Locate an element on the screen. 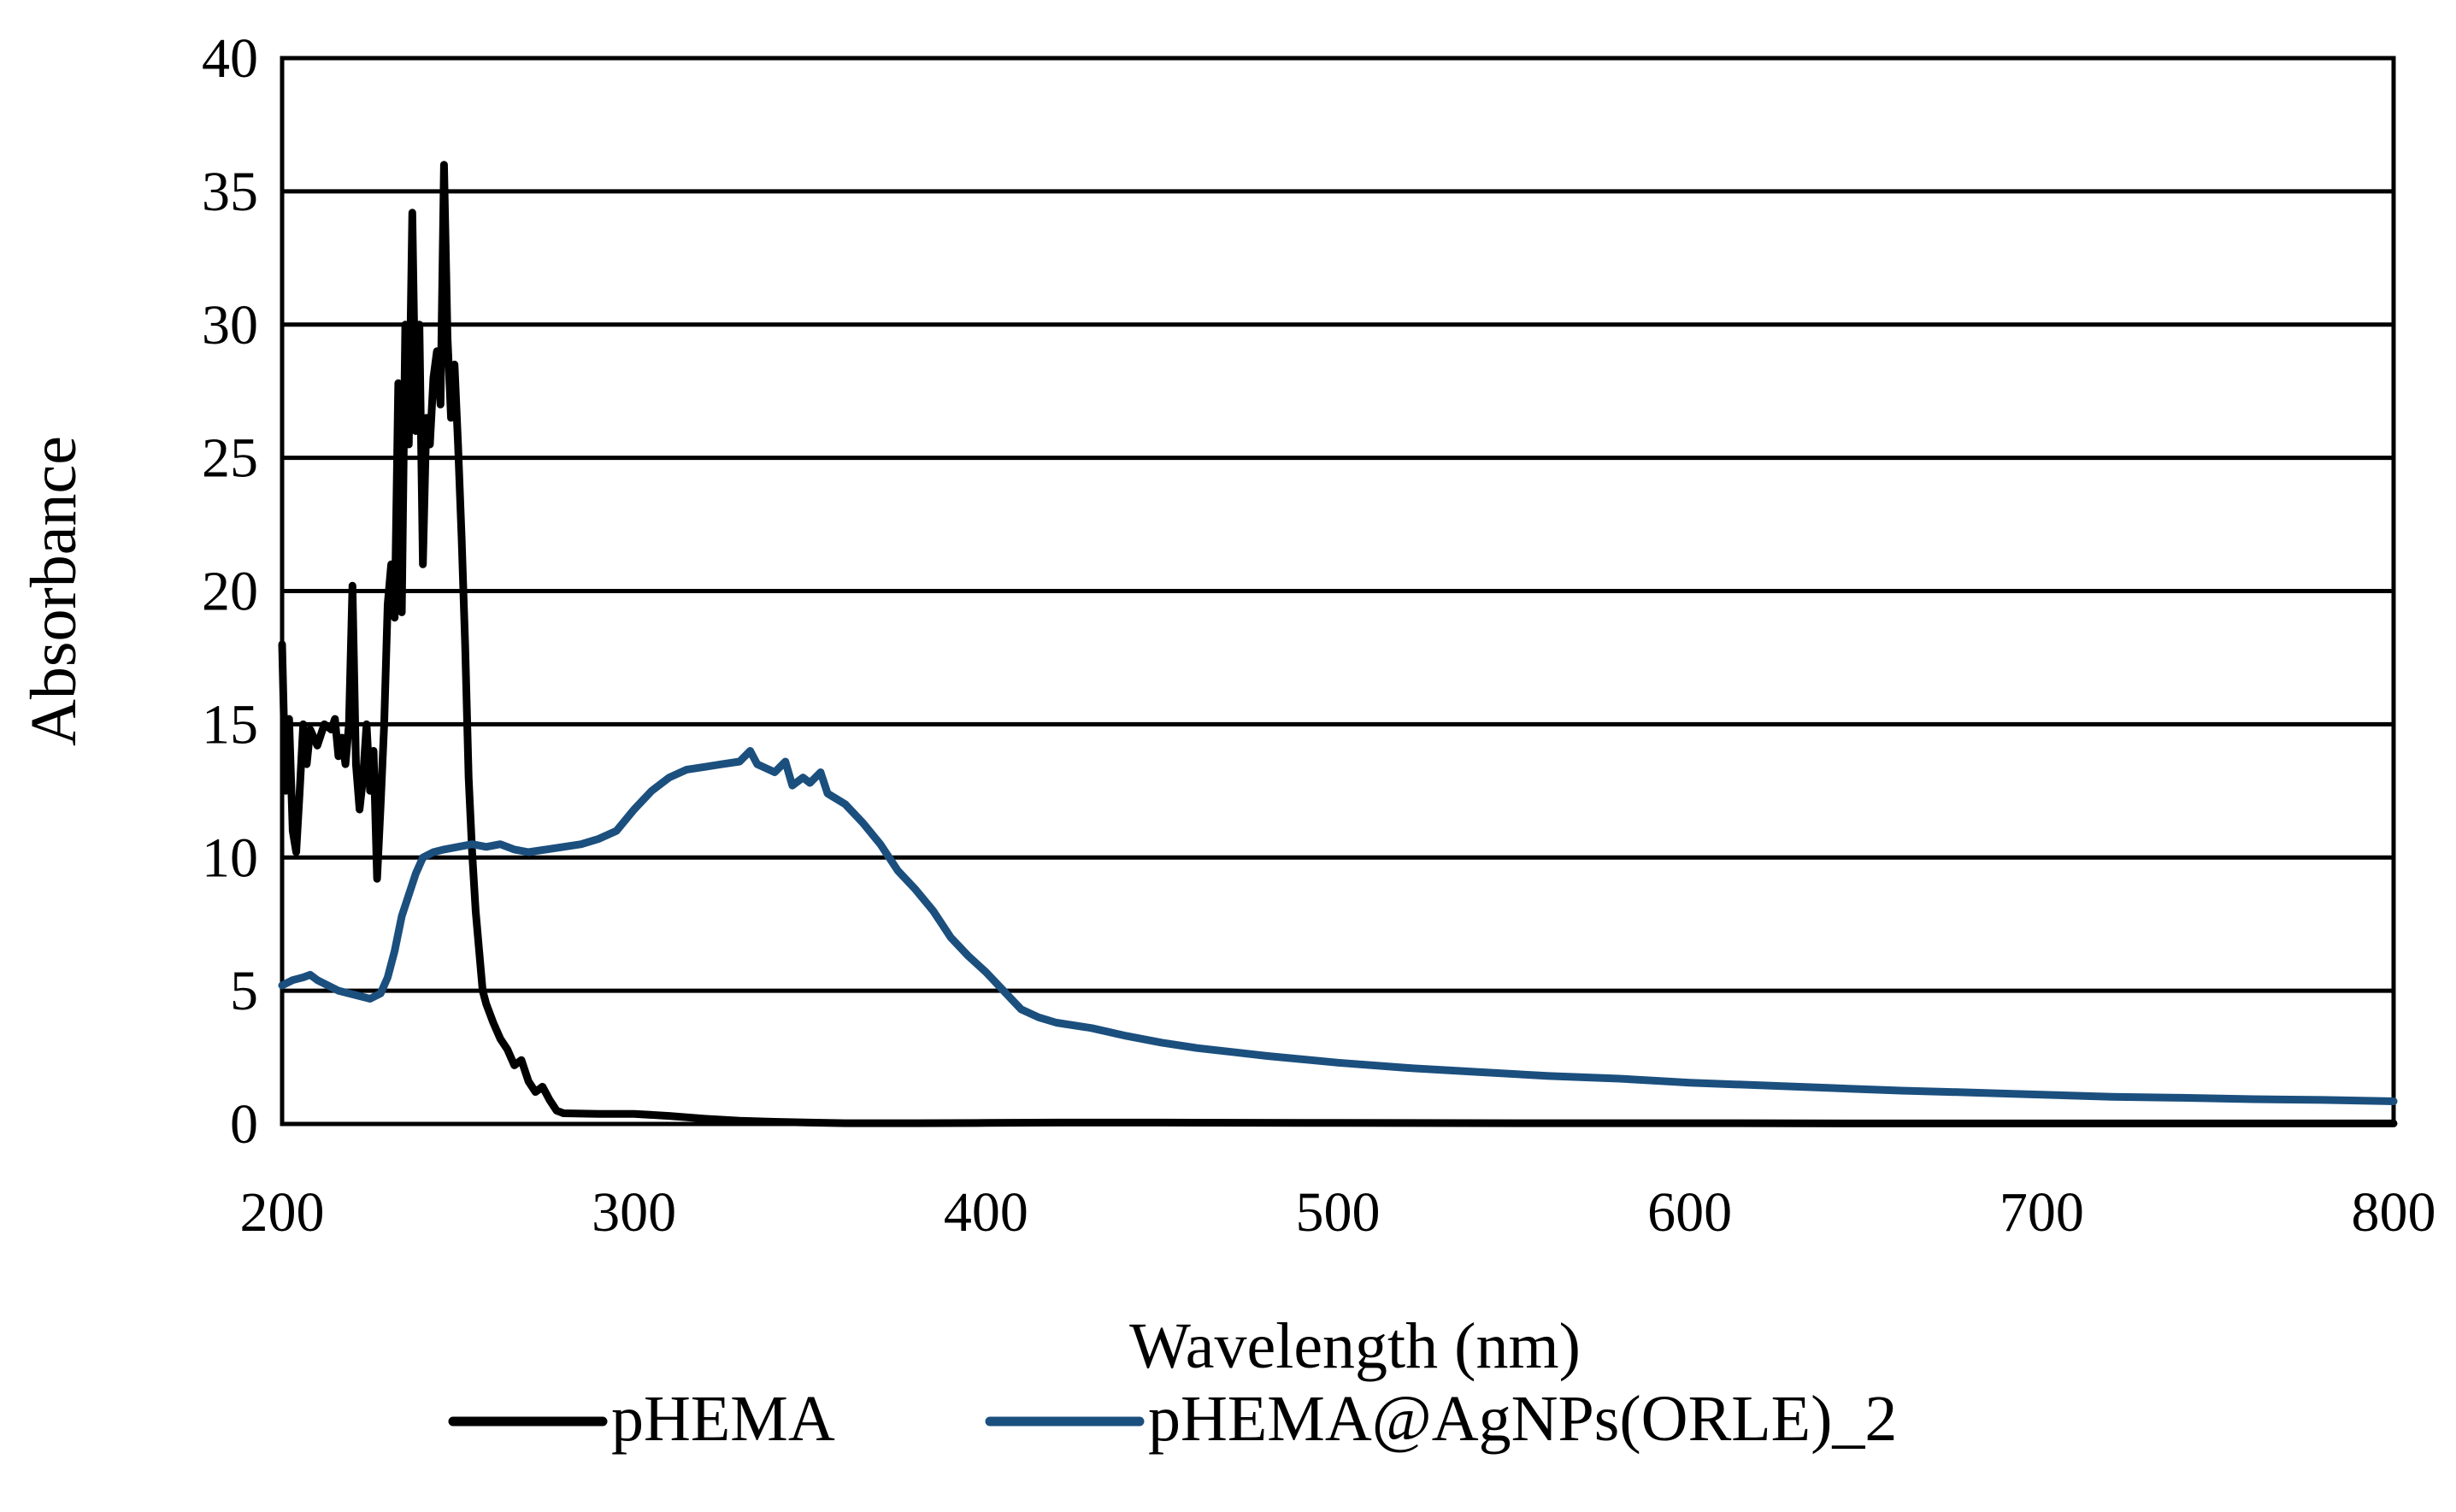  x-tick-label: 700 is located at coordinates (2042, 1212).